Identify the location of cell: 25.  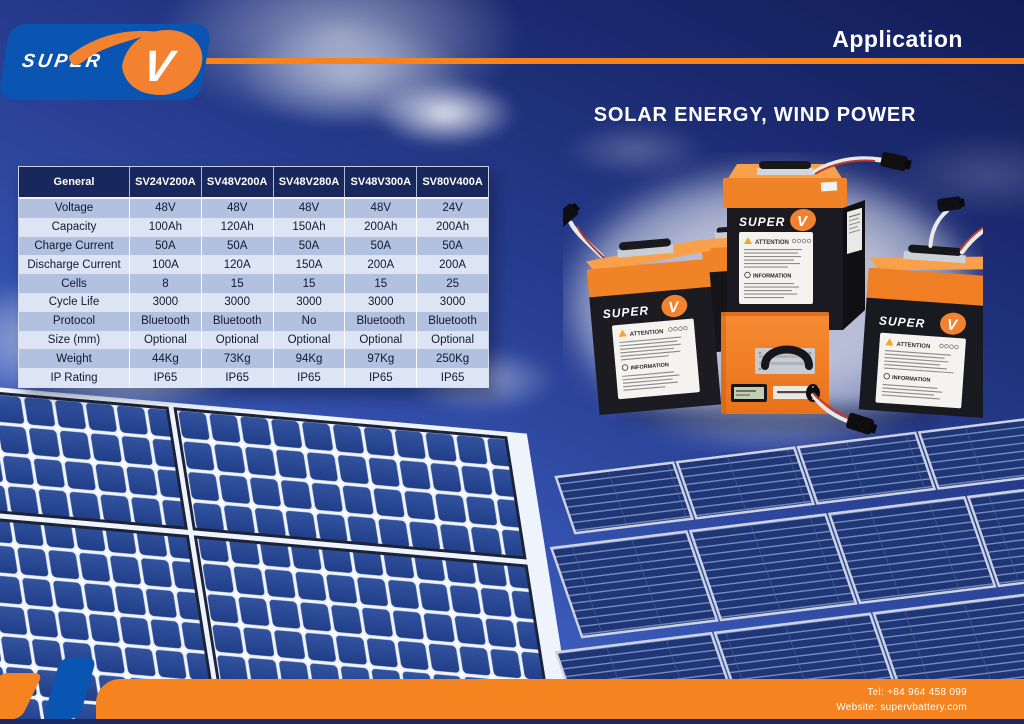
(452, 283).